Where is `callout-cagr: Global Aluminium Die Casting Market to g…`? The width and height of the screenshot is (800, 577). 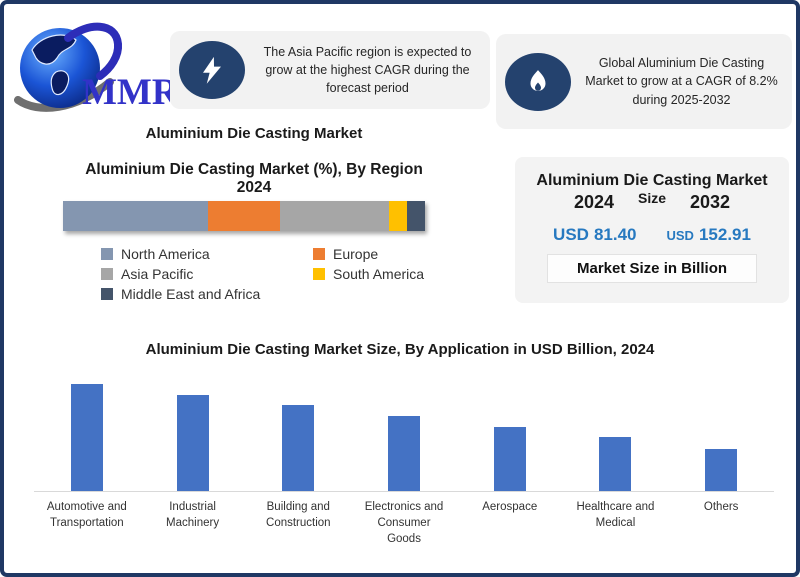
callout-cagr: Global Aluminium Die Casting Market to g… is located at coordinates (644, 81).